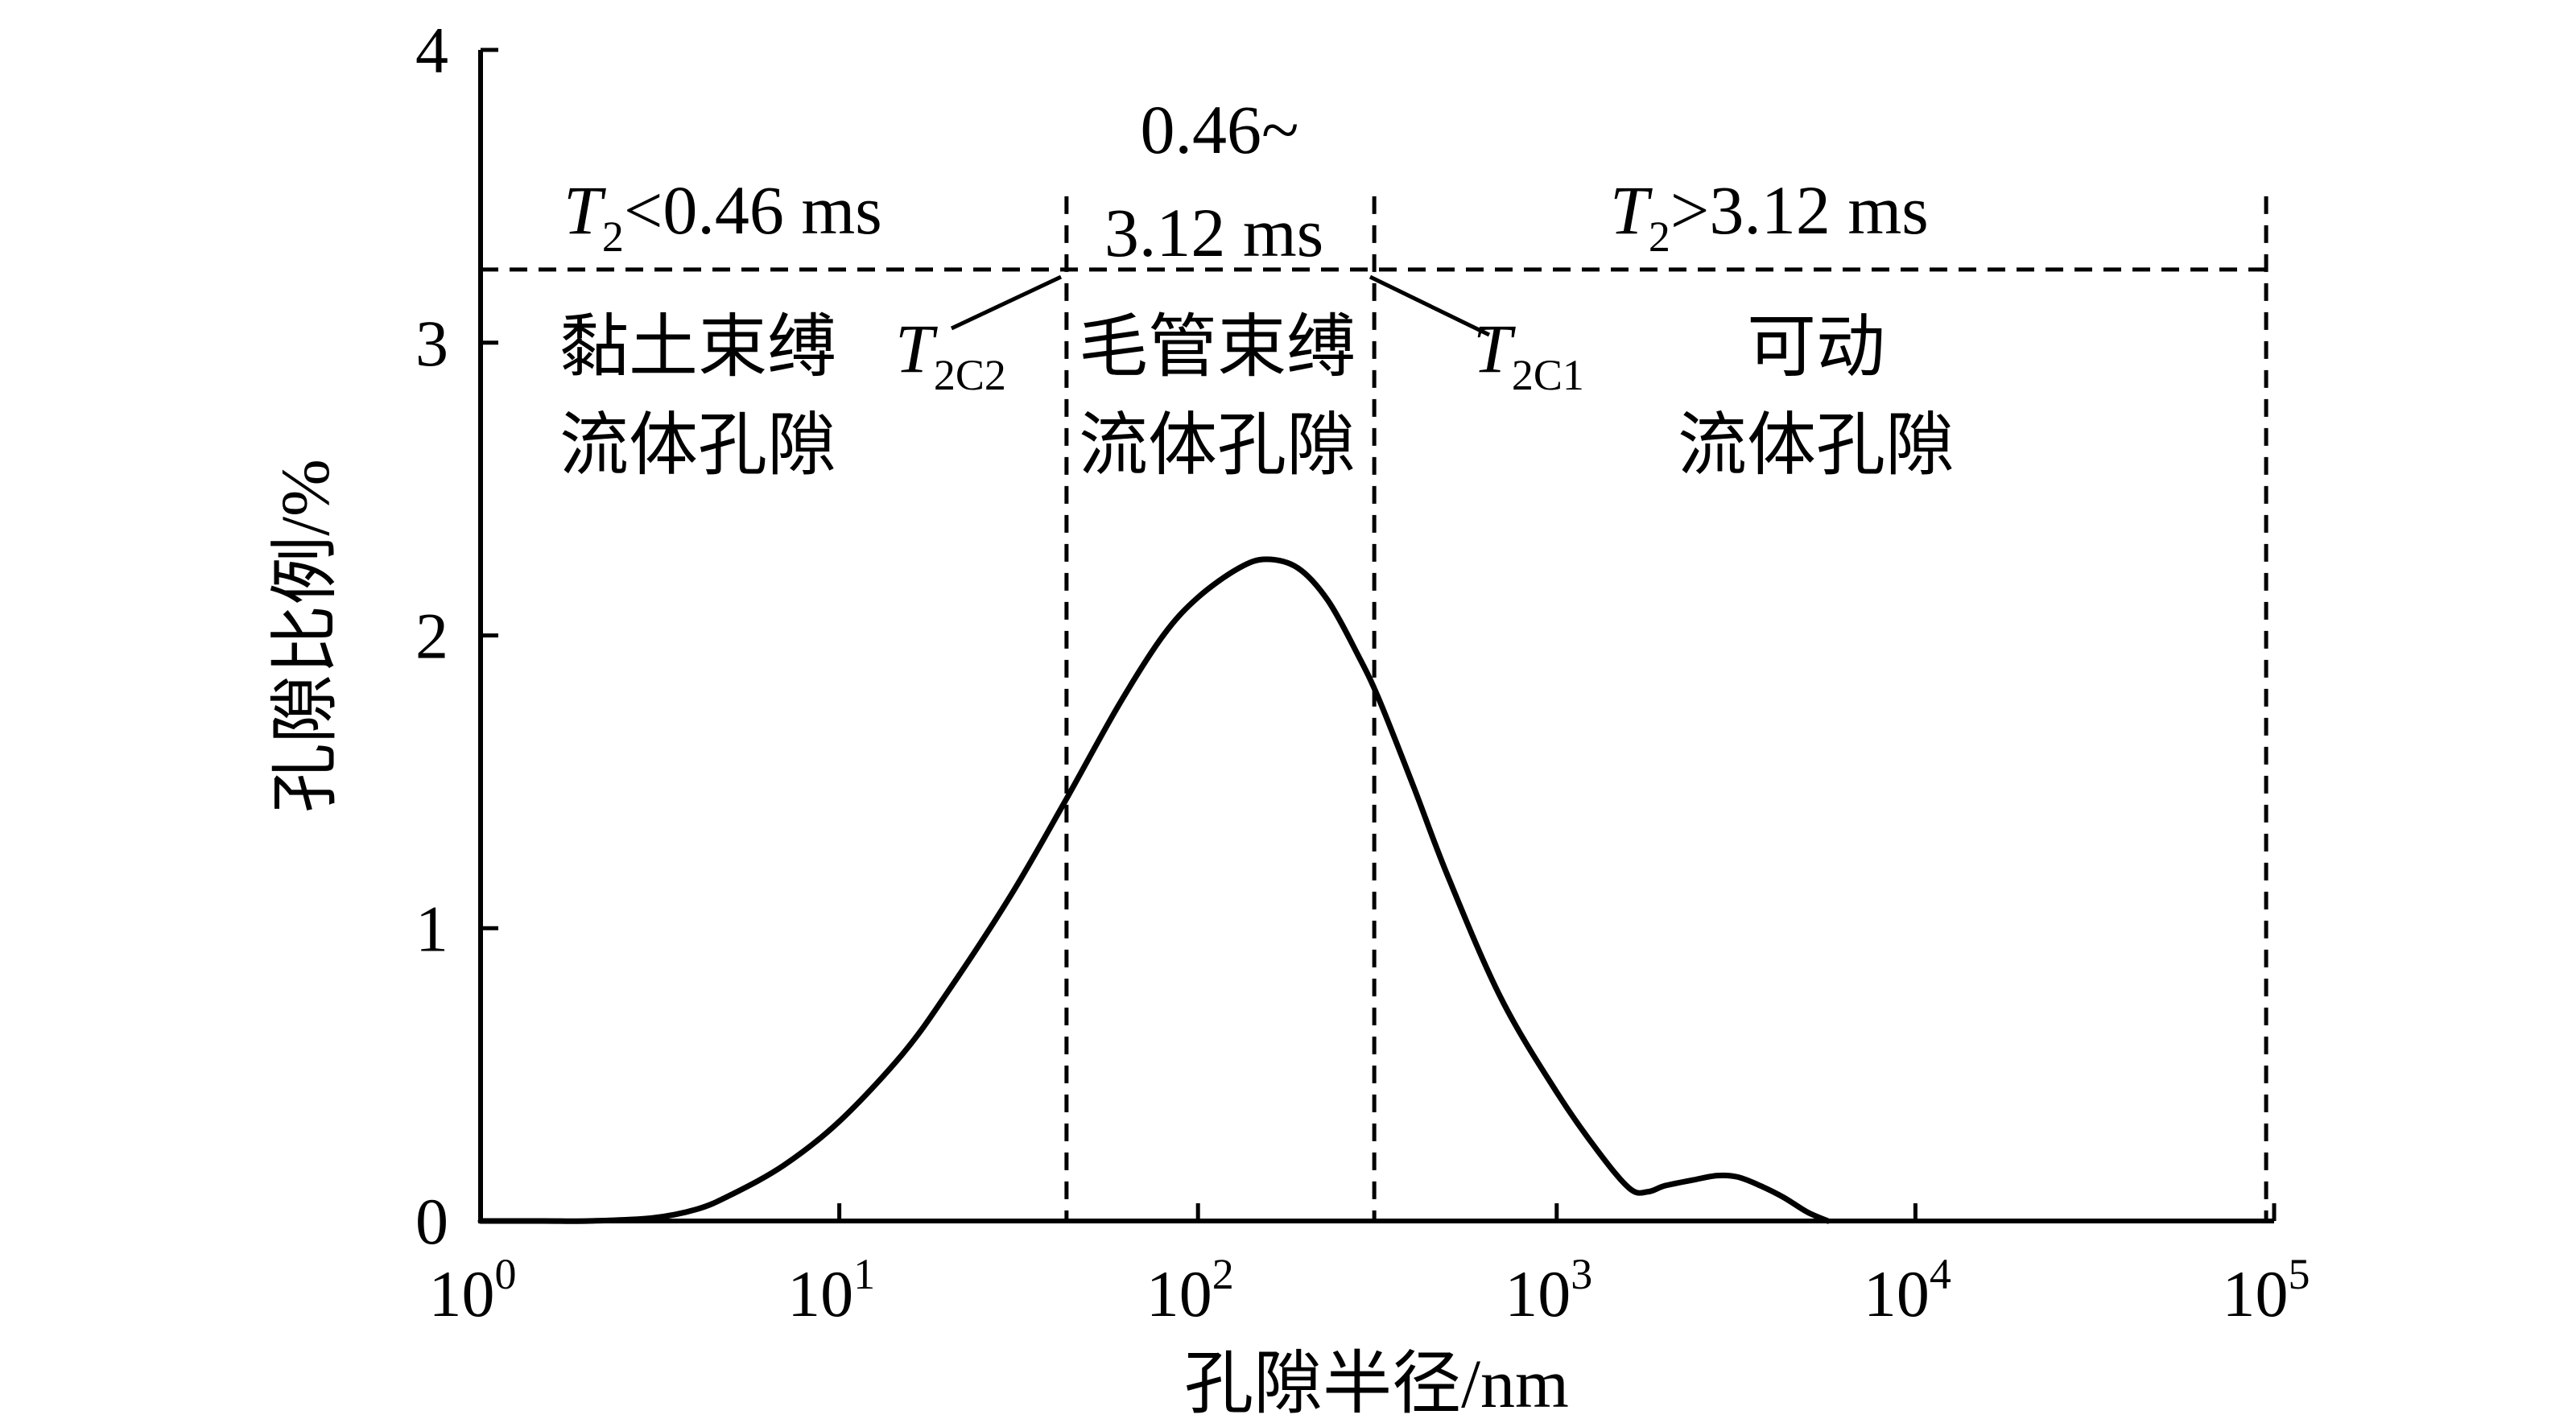 This screenshot has width=2576, height=1423. What do you see at coordinates (1770, 216) in the screenshot?
I see `right-range-label: T2>3.12 ms` at bounding box center [1770, 216].